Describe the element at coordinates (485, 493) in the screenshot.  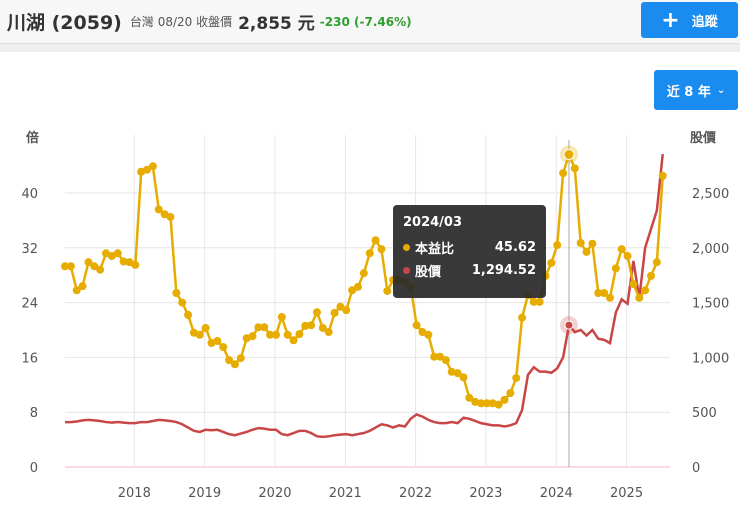
I see `x-tick-label: 2023` at that location.